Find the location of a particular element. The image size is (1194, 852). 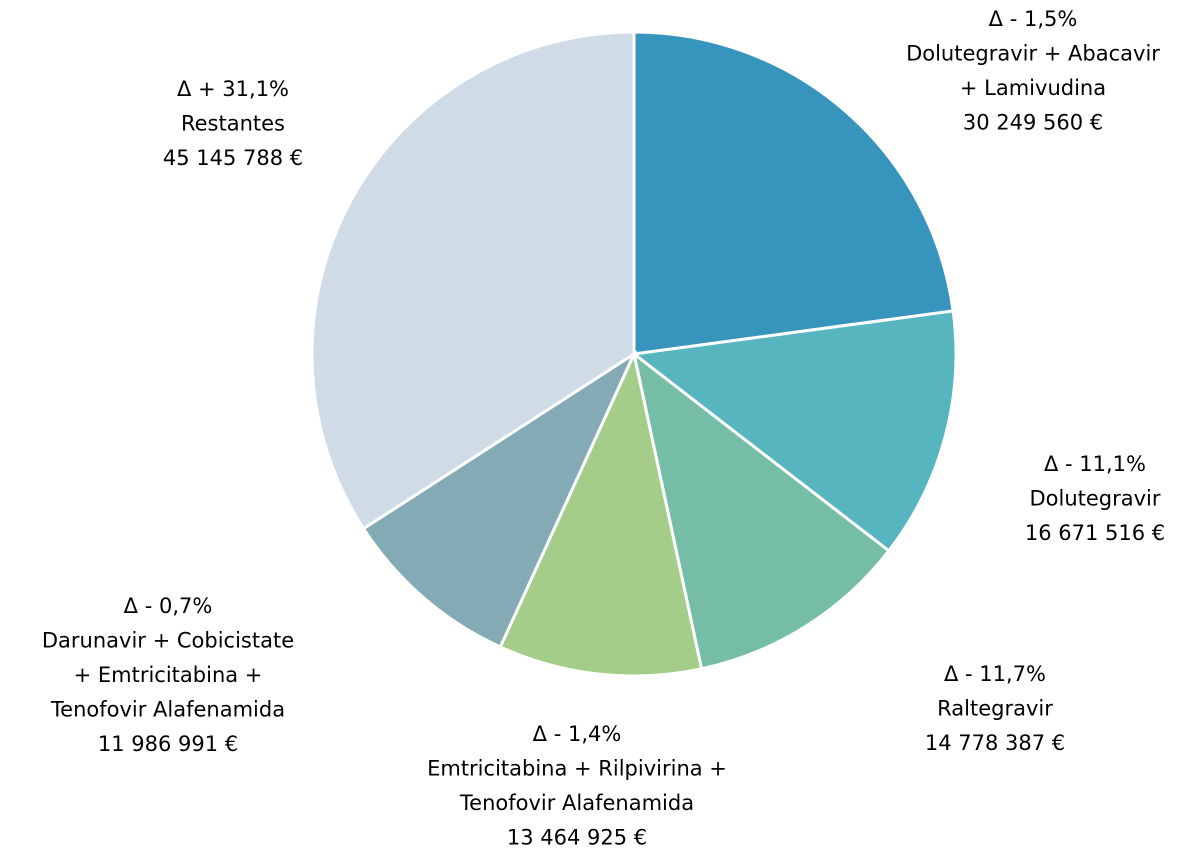

change-label: Δ + 31,1% is located at coordinates (233, 89).